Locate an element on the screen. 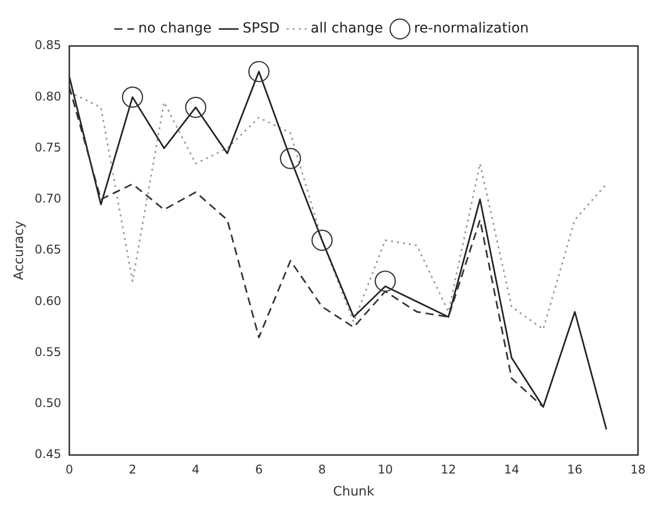  x-tick-label: 12 is located at coordinates (448, 469).